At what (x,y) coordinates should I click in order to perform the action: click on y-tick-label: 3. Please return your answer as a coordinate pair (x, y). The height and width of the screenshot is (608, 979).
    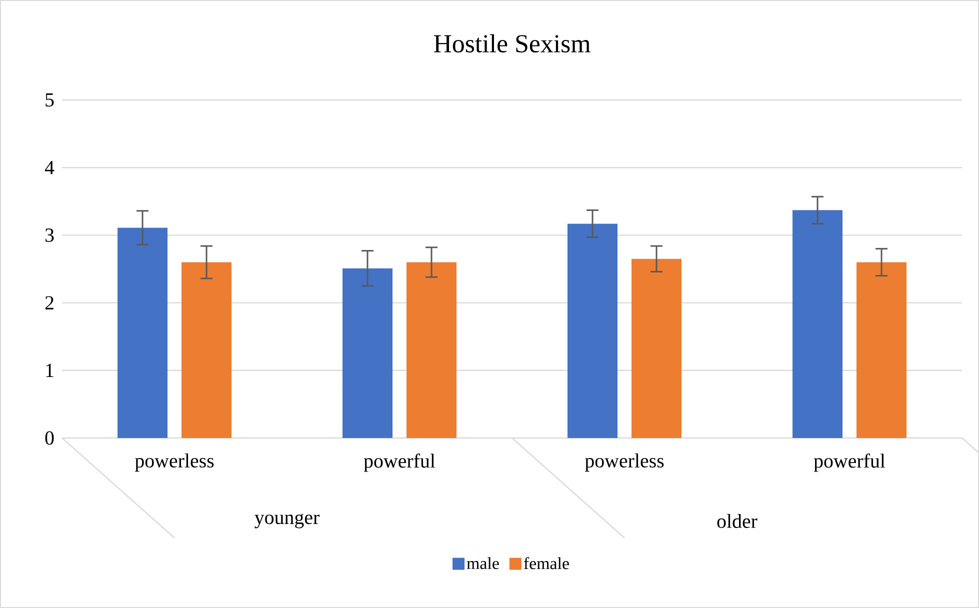
    Looking at the image, I should click on (49, 235).